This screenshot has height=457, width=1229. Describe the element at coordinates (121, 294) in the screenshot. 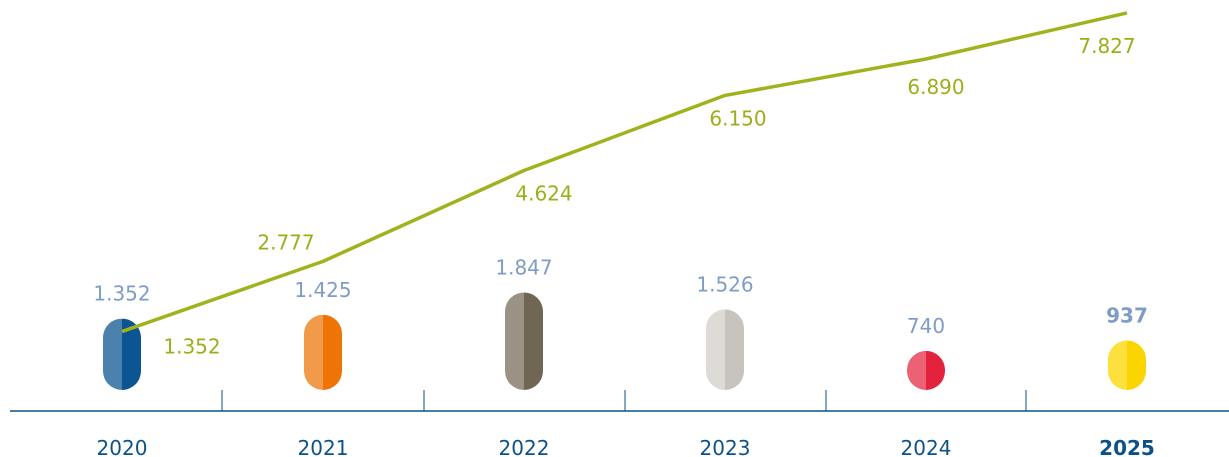

I see `bar-value-label: 1.352` at that location.